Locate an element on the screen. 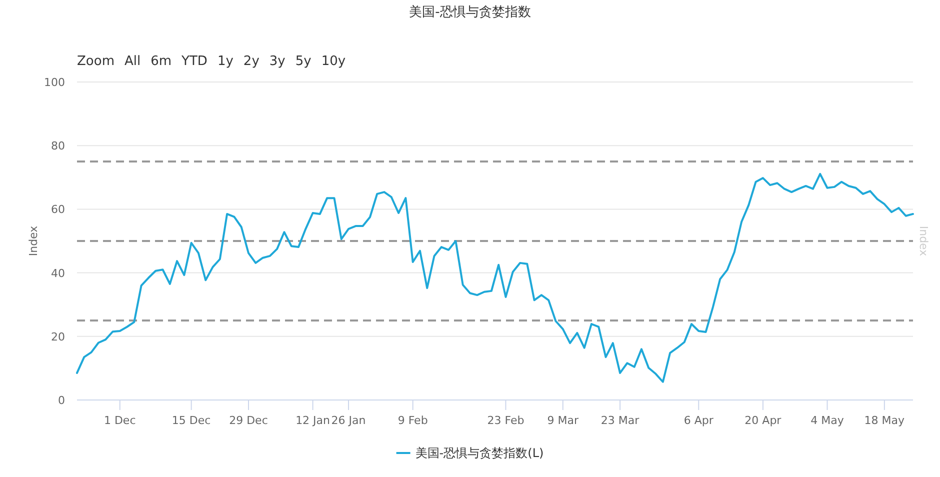 This screenshot has height=477, width=940. annotation: 1y is located at coordinates (225, 61).